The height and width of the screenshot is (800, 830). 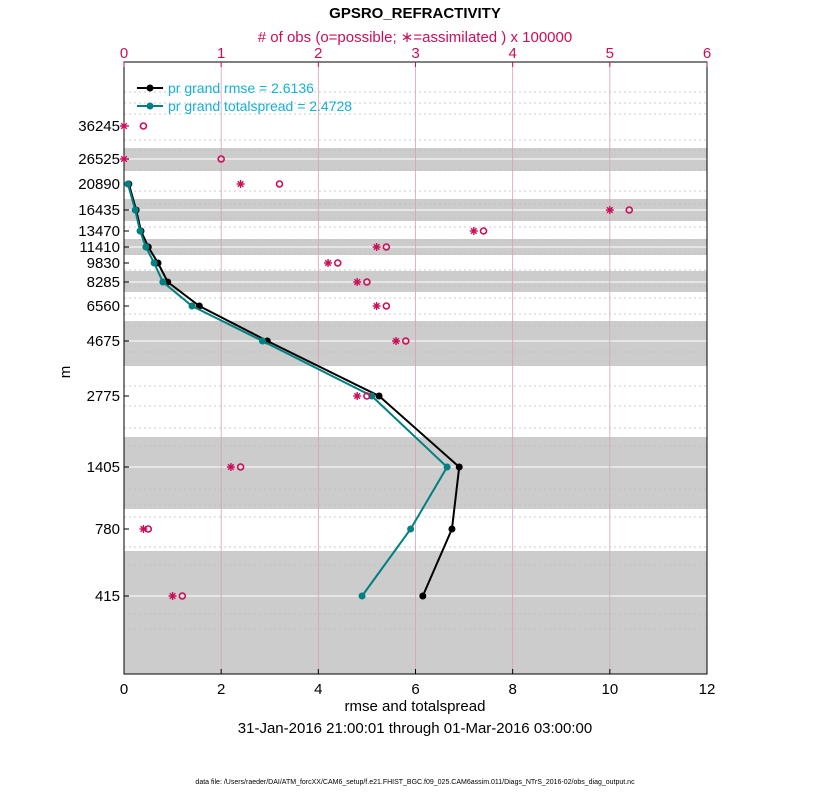 What do you see at coordinates (99, 126) in the screenshot?
I see `y-tick-label-0: 36245` at bounding box center [99, 126].